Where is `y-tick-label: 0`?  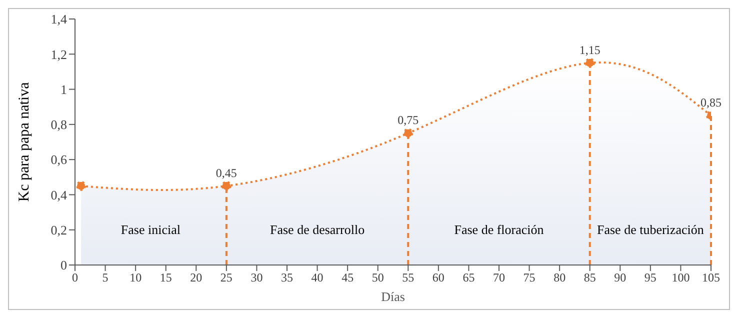 y-tick-label: 0 is located at coordinates (63, 265).